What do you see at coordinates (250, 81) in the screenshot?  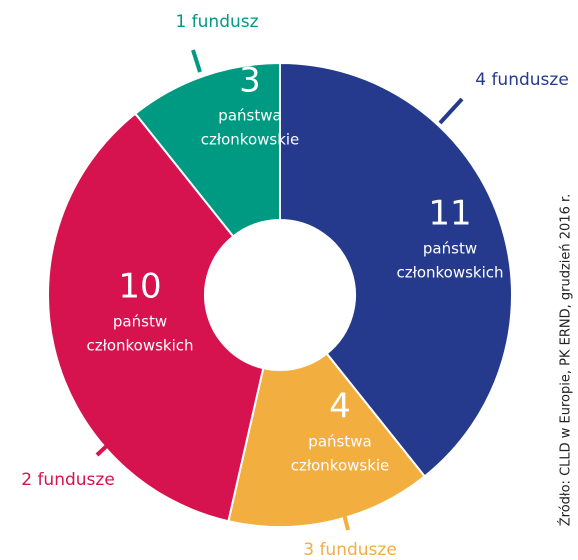 I see `segment-value: 3` at bounding box center [250, 81].